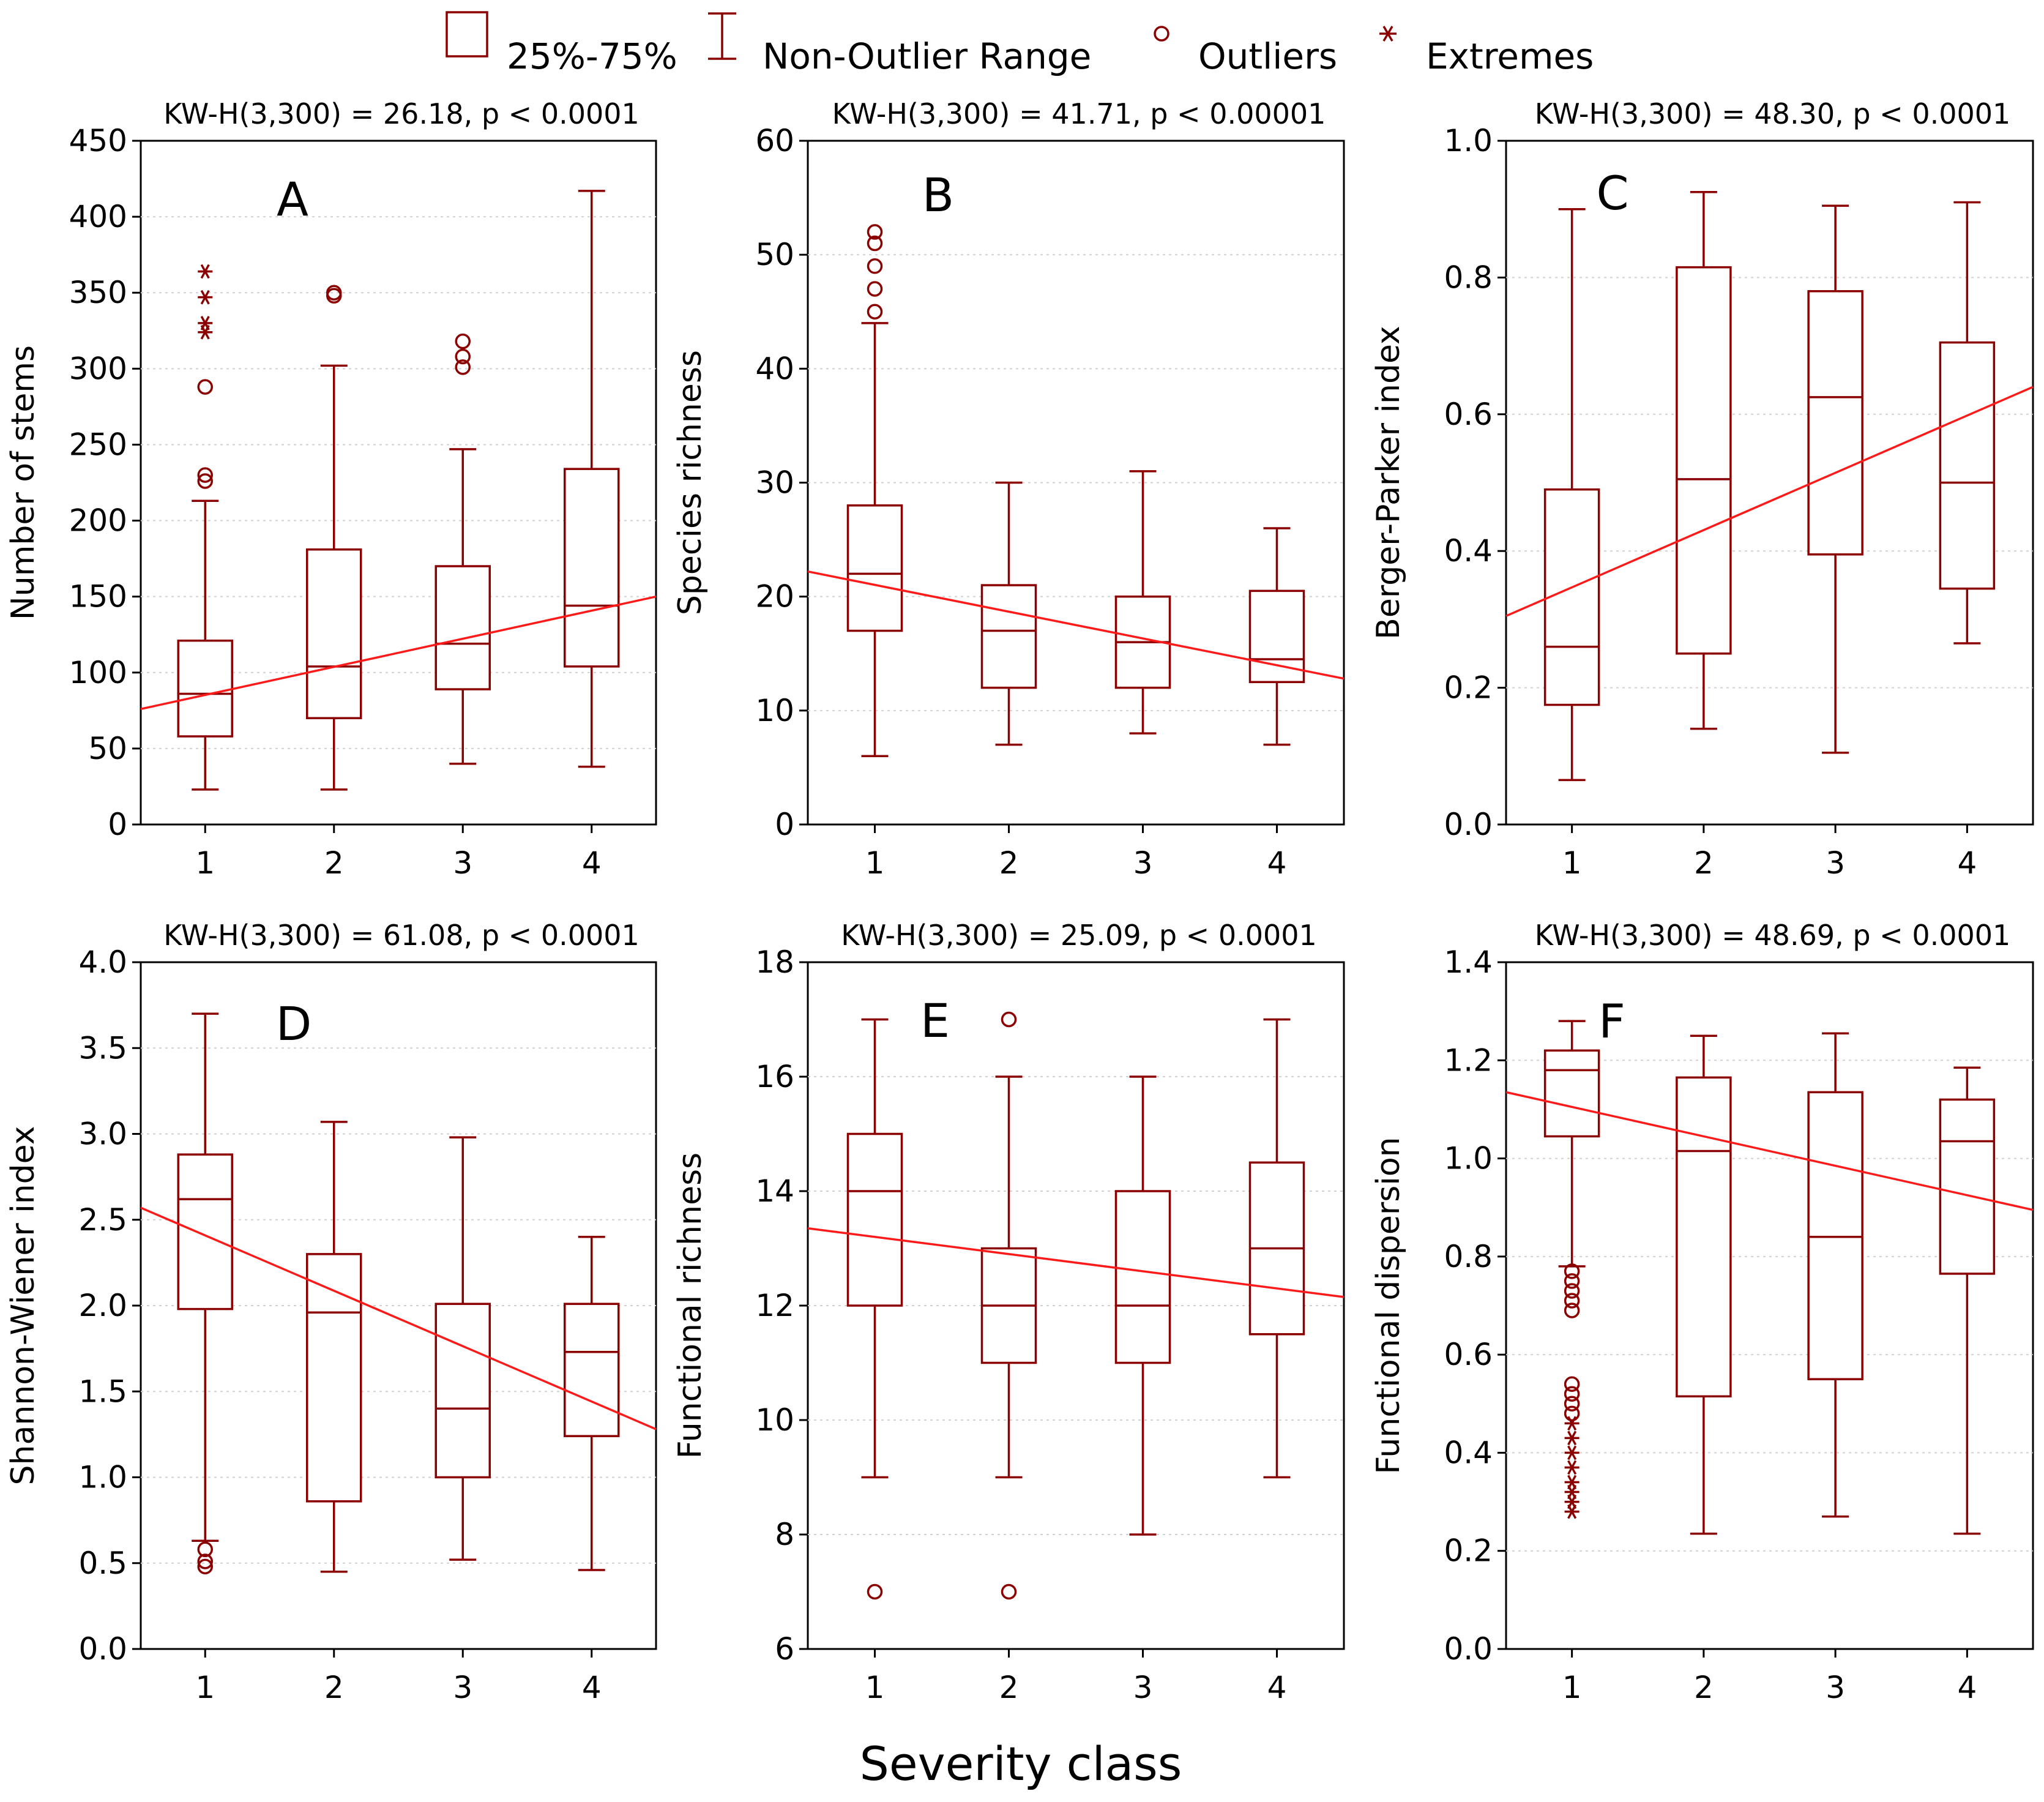  I want to click on kw-statistic: KW-H(3,300) = 61.08, p < 0.0001, so click(401, 935).